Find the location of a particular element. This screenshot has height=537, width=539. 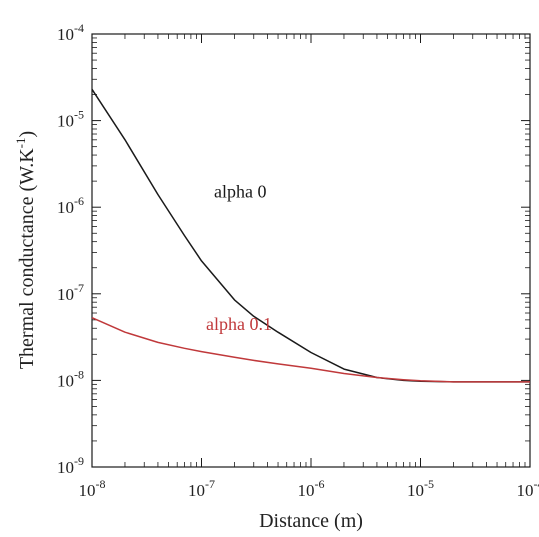

x-tick-labels: 10-810-710-610-510-4 is located at coordinates (309, 488).